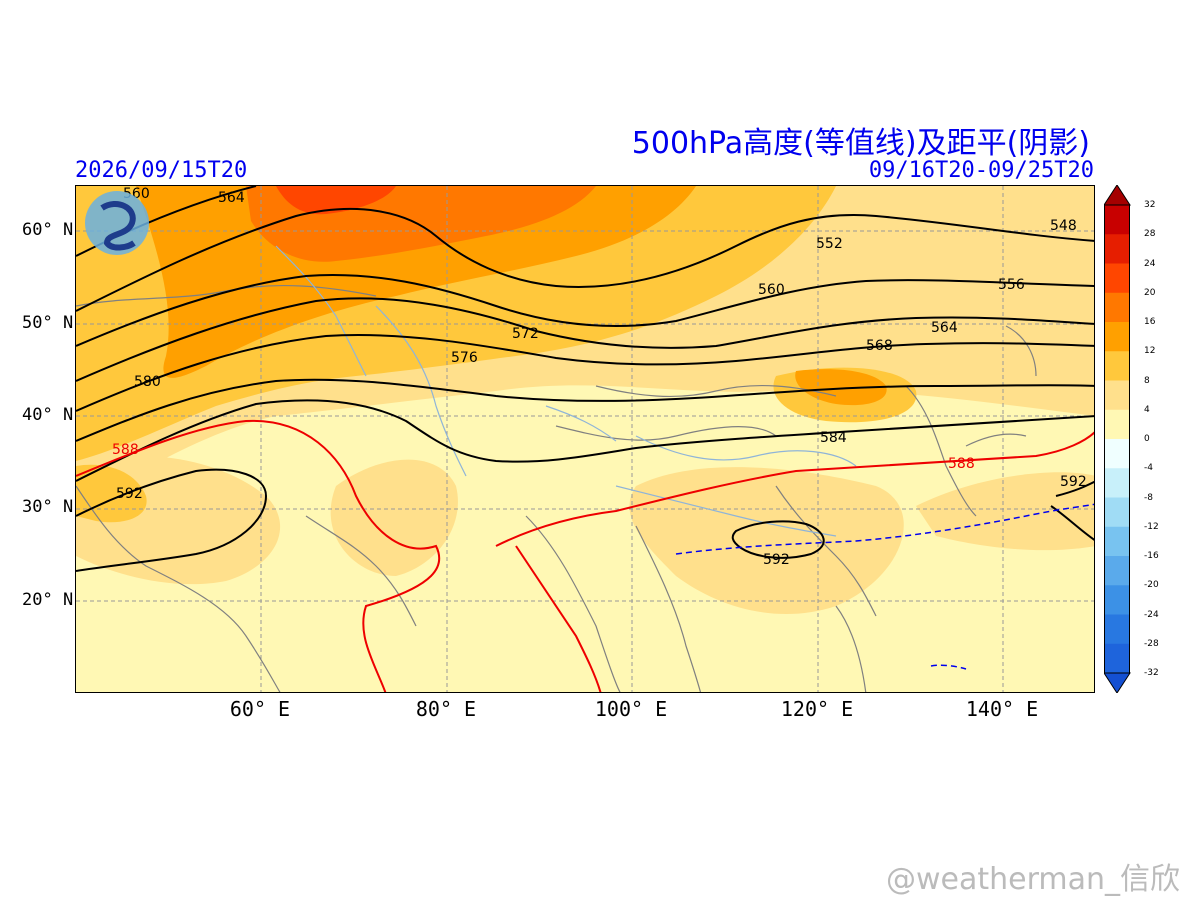  Describe the element at coordinates (1151, 614) in the screenshot. I see `colorbar-tick-label: -24` at that location.